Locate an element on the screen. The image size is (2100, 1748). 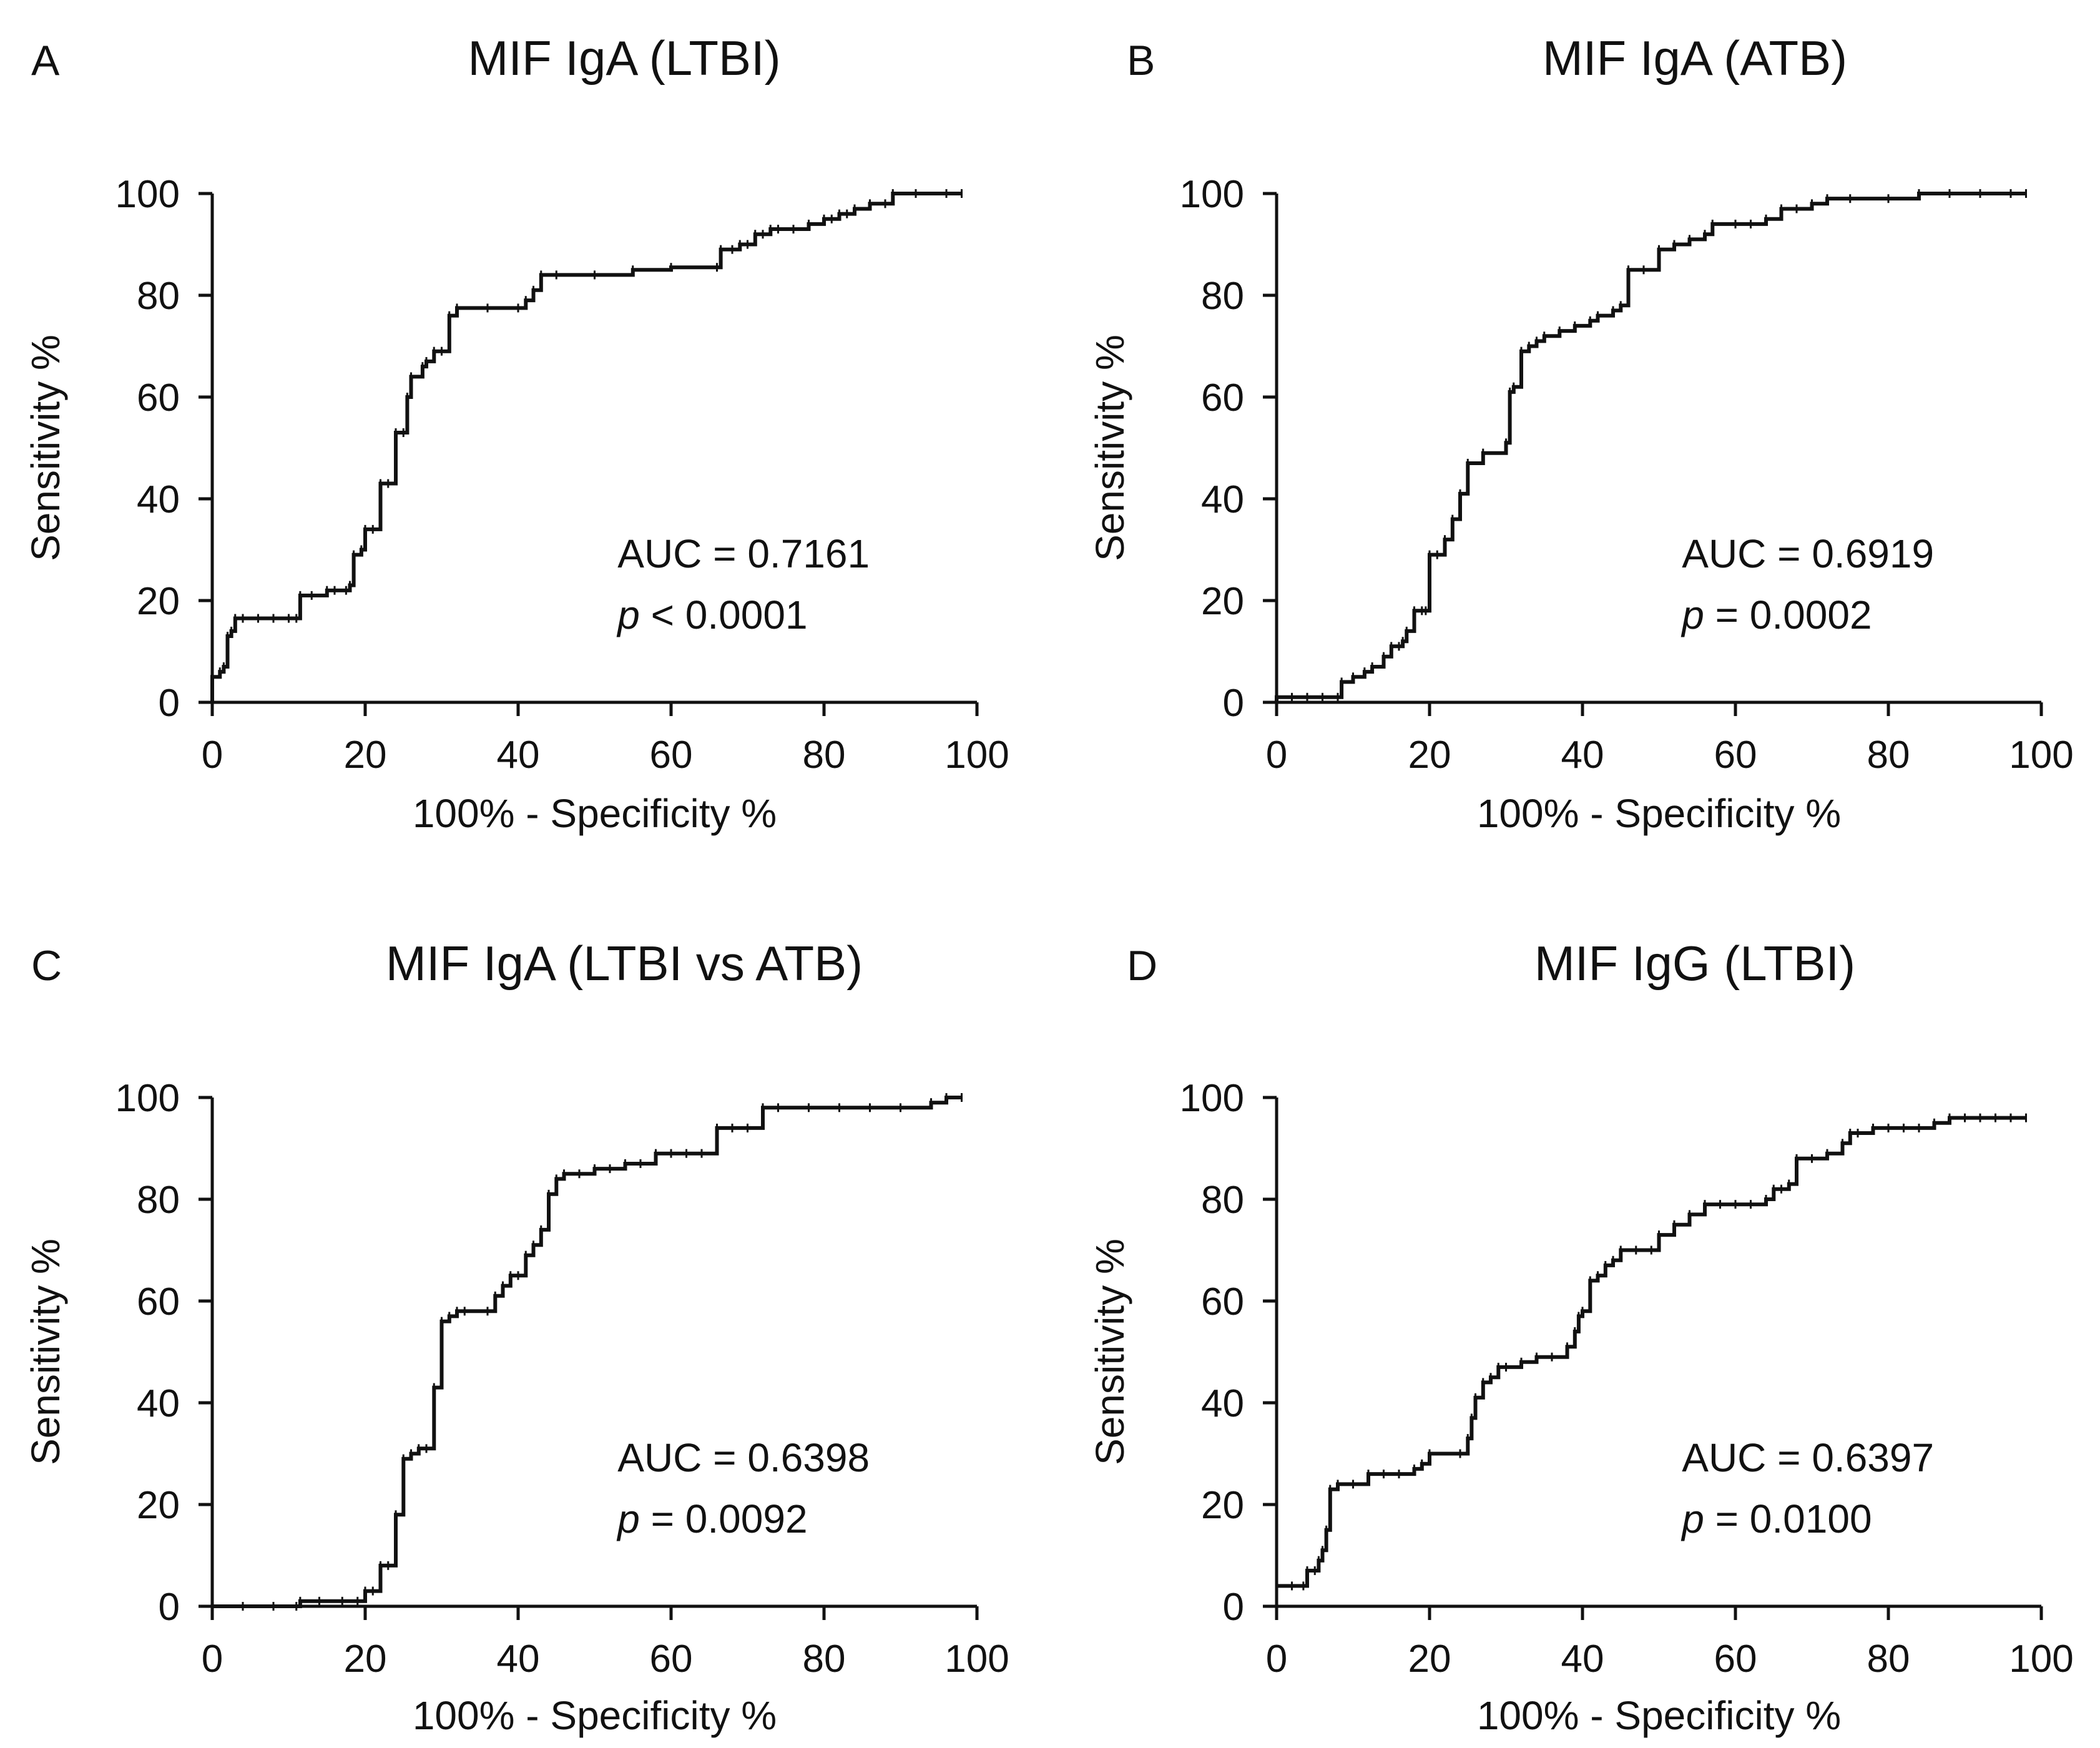
chart-d-x-axis-label: 100% - Specificity % is located at coordinates (1659, 1715).